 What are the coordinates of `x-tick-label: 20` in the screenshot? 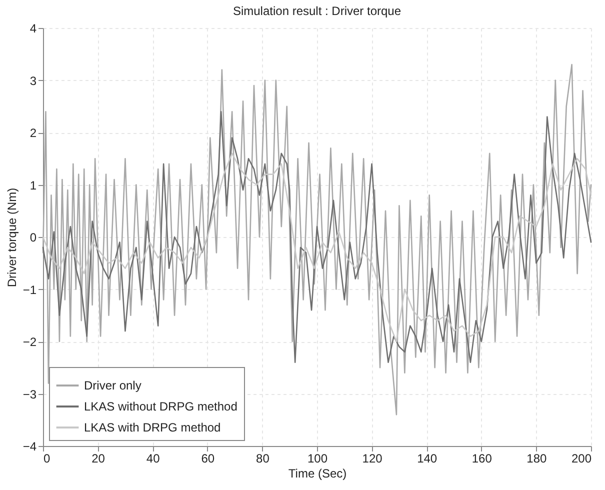 It's located at (99, 459).